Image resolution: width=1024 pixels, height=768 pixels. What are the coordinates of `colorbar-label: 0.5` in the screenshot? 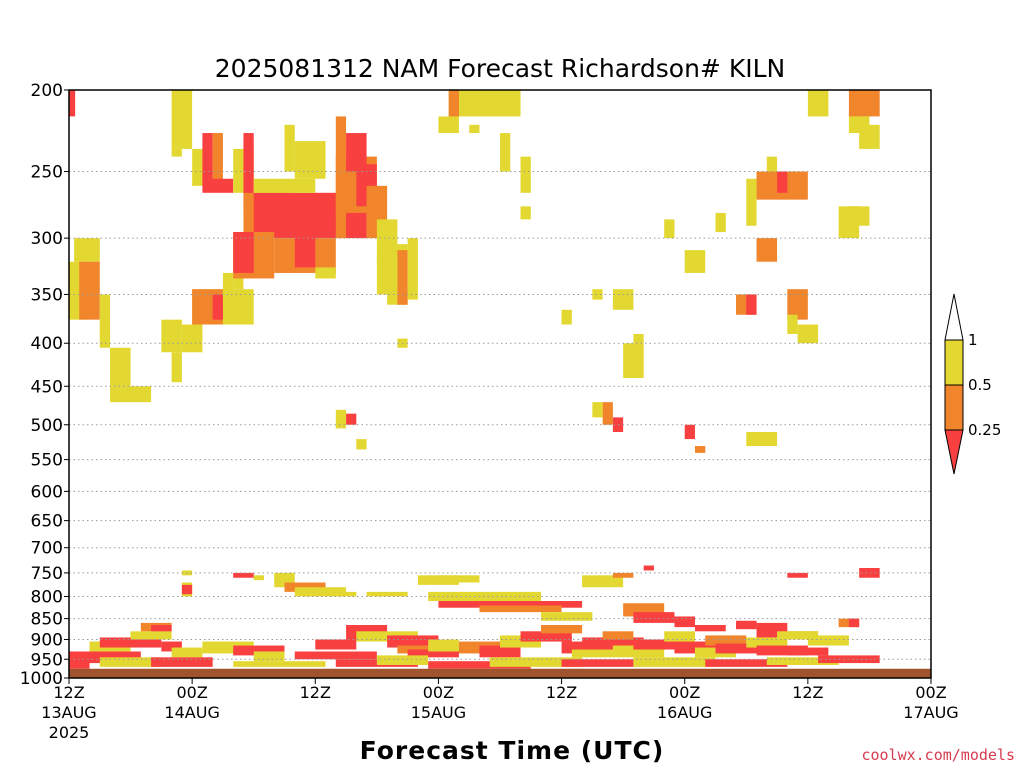 It's located at (980, 385).